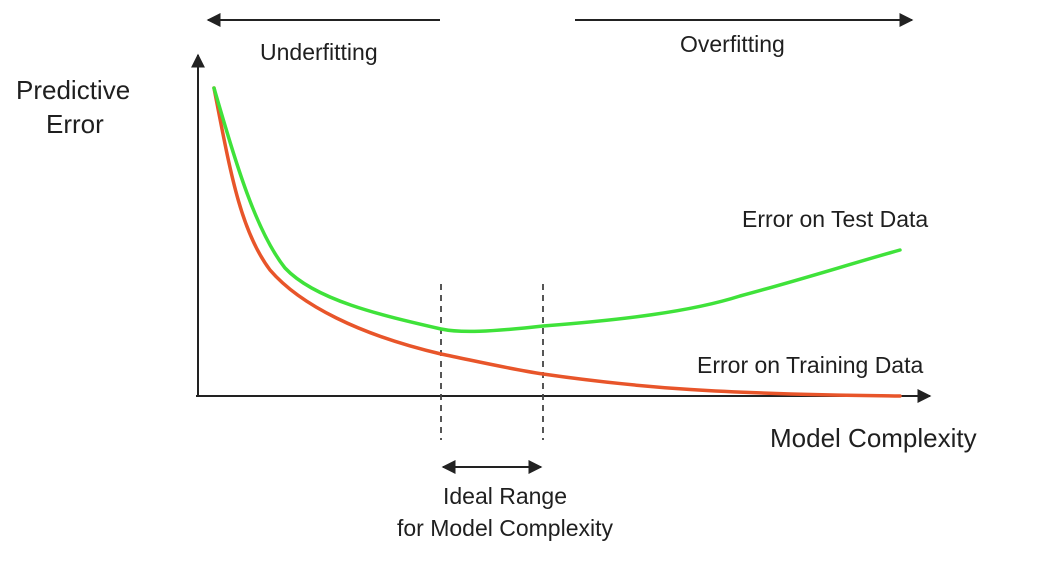 This screenshot has width=1037, height=564. What do you see at coordinates (75, 124) in the screenshot?
I see `y-axis-label-line2: Error` at bounding box center [75, 124].